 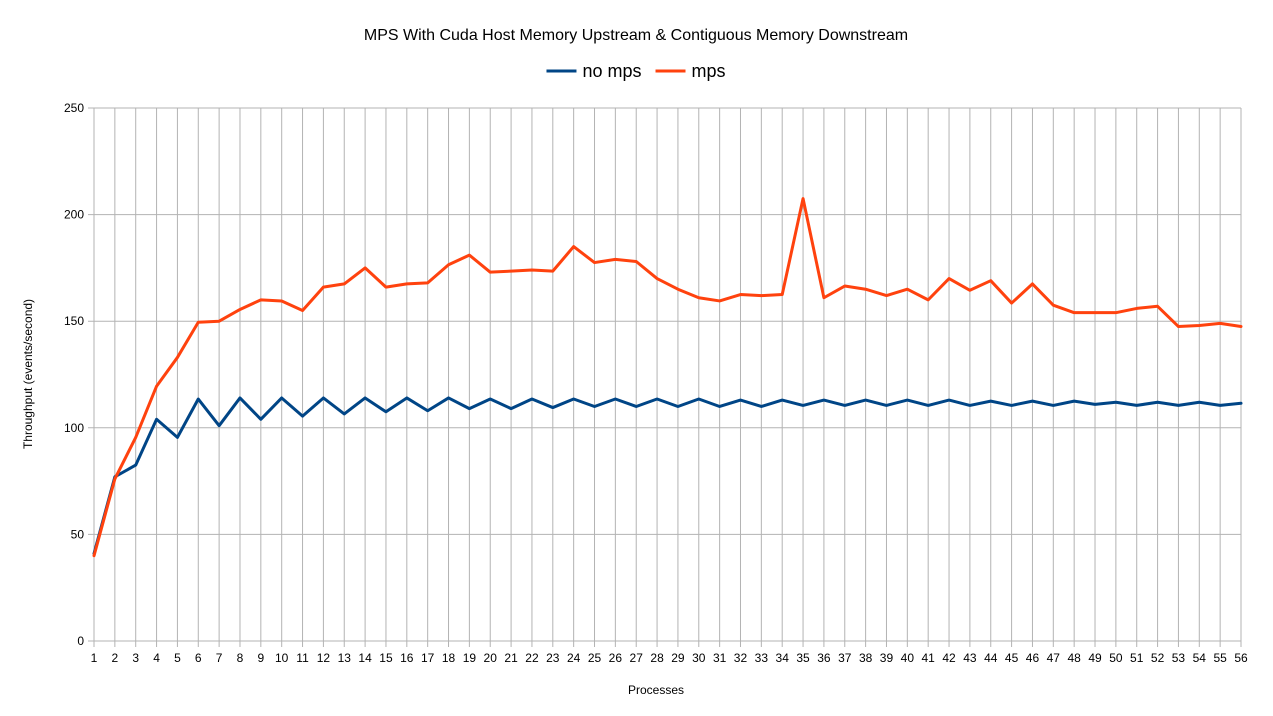 What do you see at coordinates (887, 658) in the screenshot?
I see `x-tick-label: 39` at bounding box center [887, 658].